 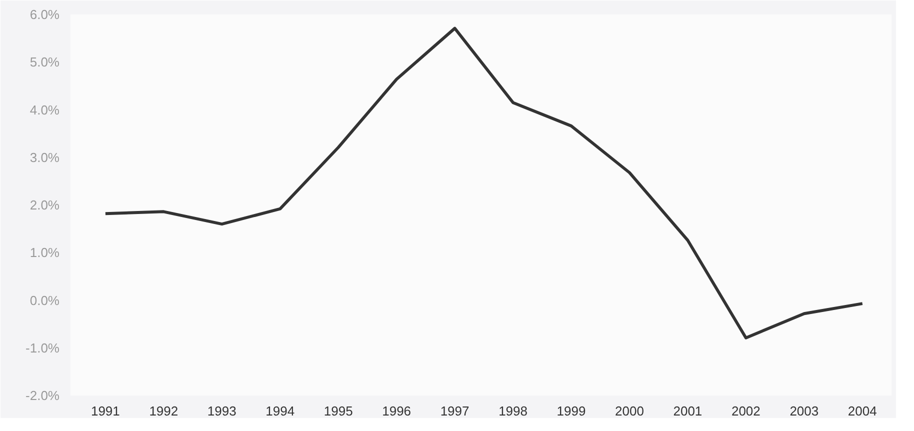 What do you see at coordinates (455, 411) in the screenshot?
I see `x-tick-label: 1997` at bounding box center [455, 411].